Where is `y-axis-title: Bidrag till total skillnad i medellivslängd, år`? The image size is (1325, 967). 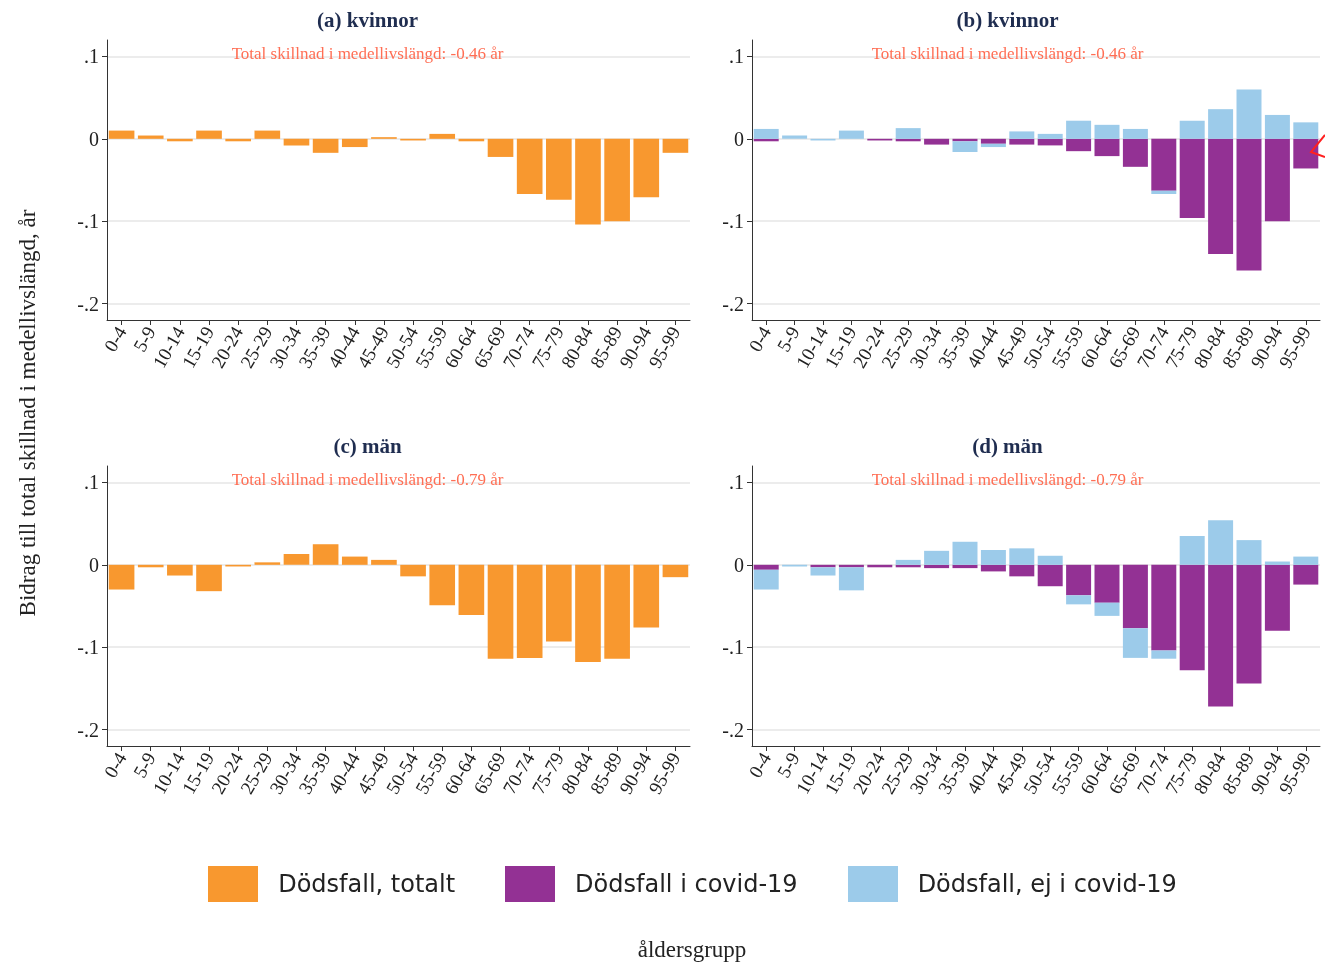 y-axis-title: Bidrag till total skillnad i medellivslängd, år is located at coordinates (28, 413).